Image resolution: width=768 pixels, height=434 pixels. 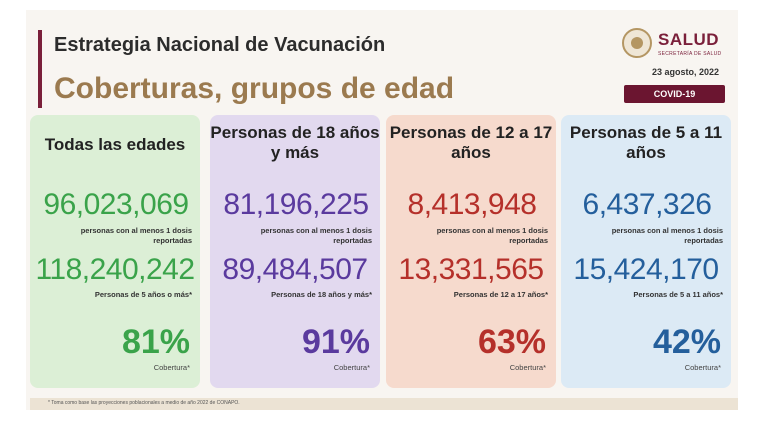 I want to click on national-seal-icon, so click(x=637, y=43).